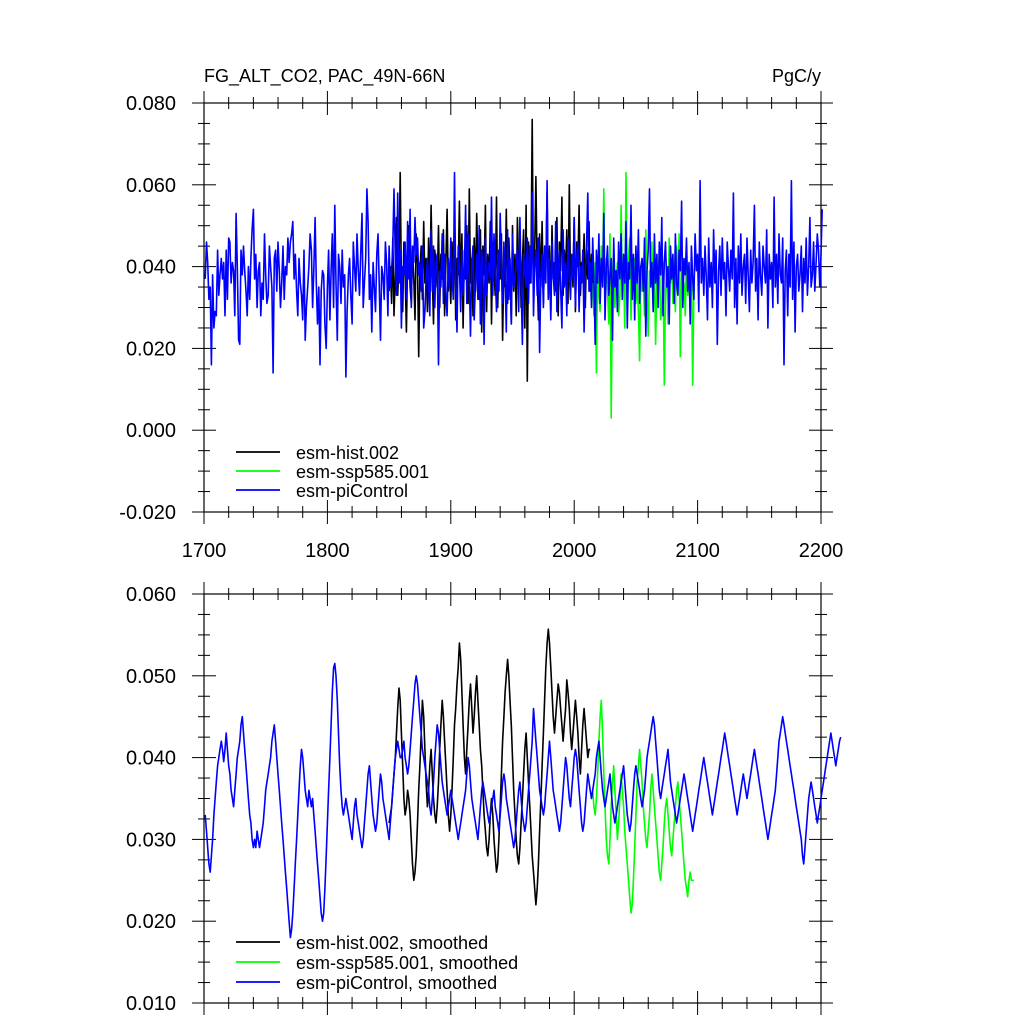 This screenshot has width=1024, height=1024. What do you see at coordinates (362, 472) in the screenshot?
I see `legend-label: esm-ssp585.001` at bounding box center [362, 472].